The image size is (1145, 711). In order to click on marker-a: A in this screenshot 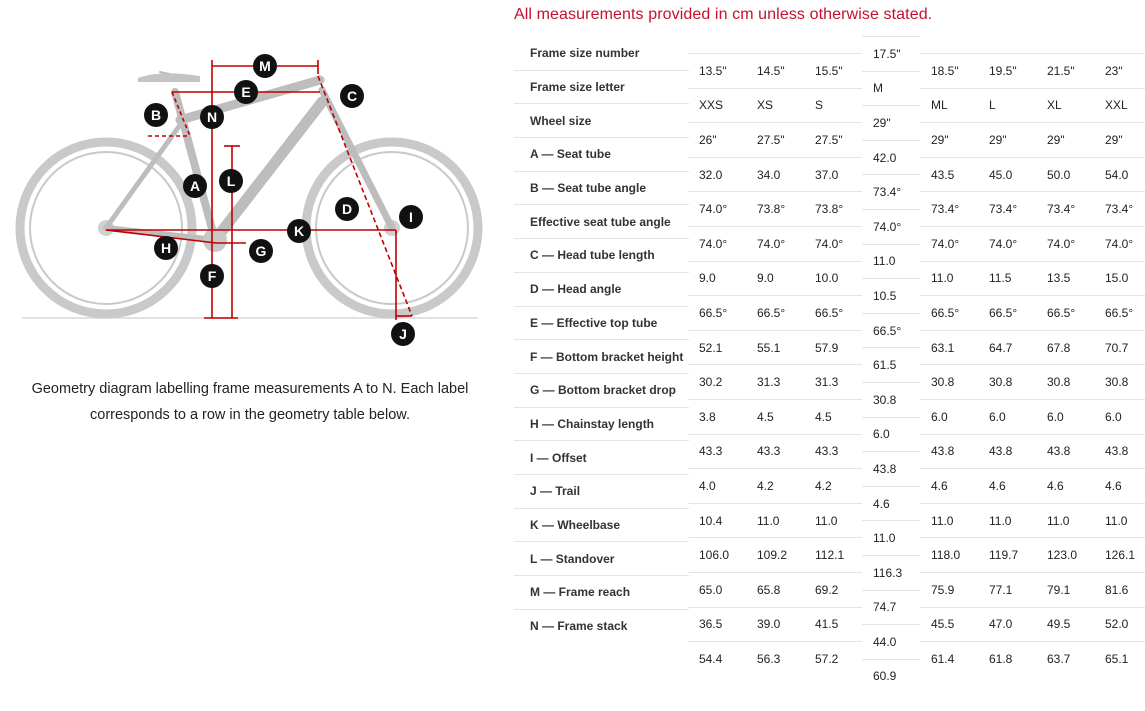, I will do `click(195, 186)`.